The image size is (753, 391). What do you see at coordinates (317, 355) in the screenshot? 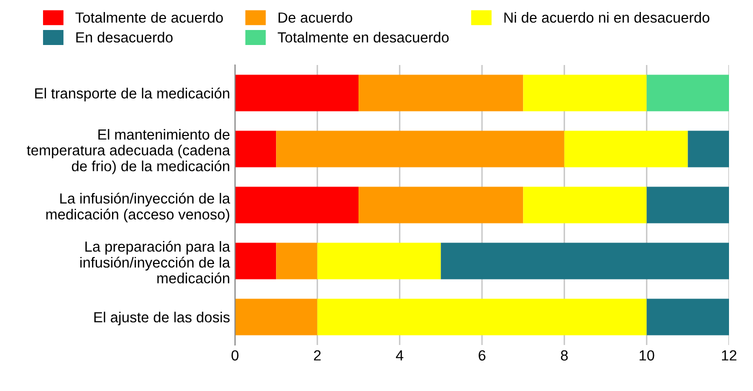
I see `x-tick-label: 2` at bounding box center [317, 355].